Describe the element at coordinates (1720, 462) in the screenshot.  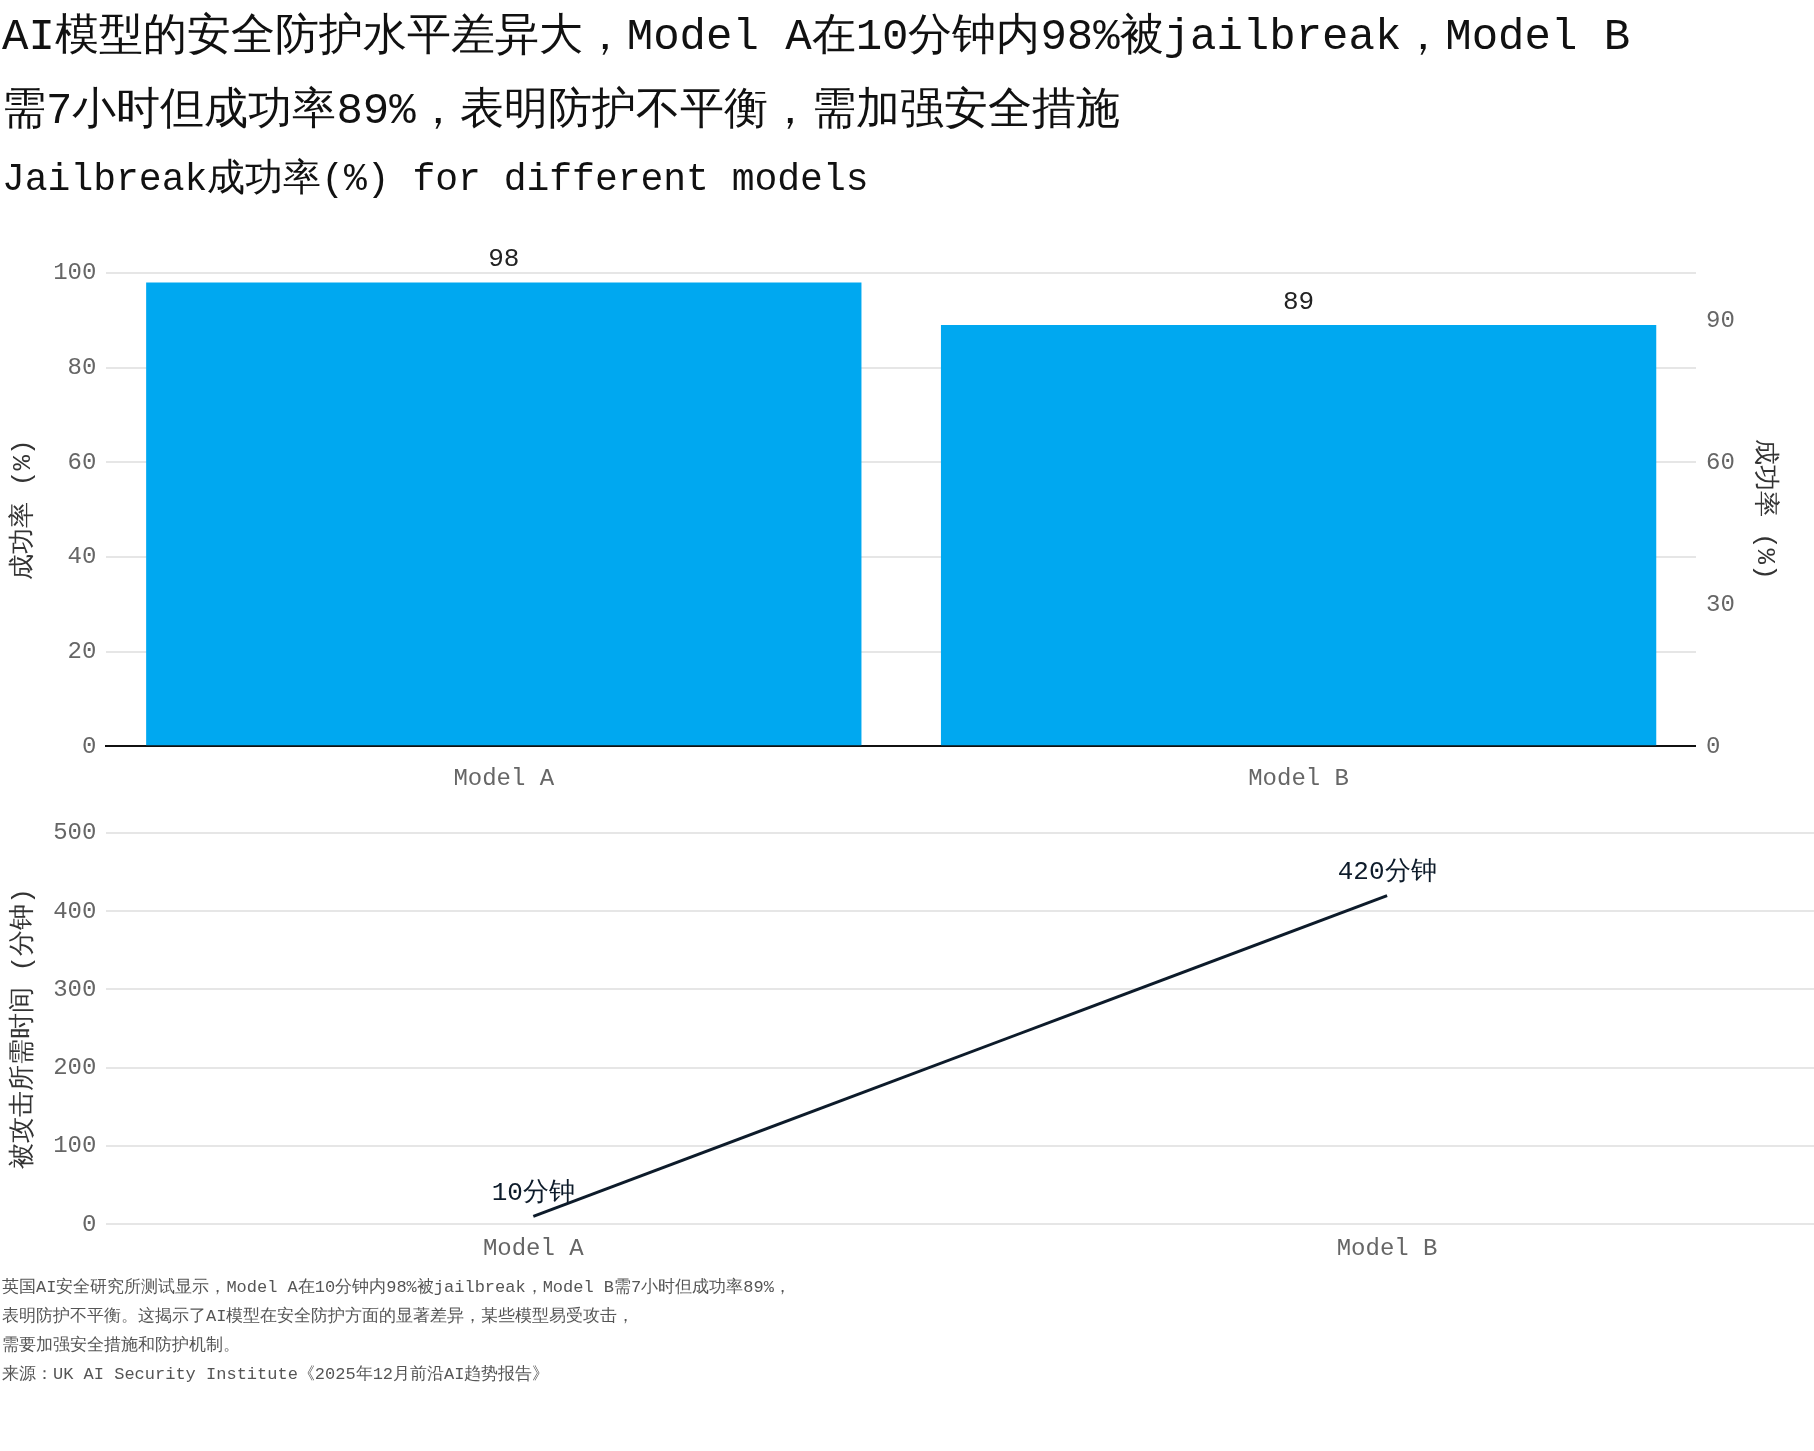
I see `y2-tick-label: 60` at that location.